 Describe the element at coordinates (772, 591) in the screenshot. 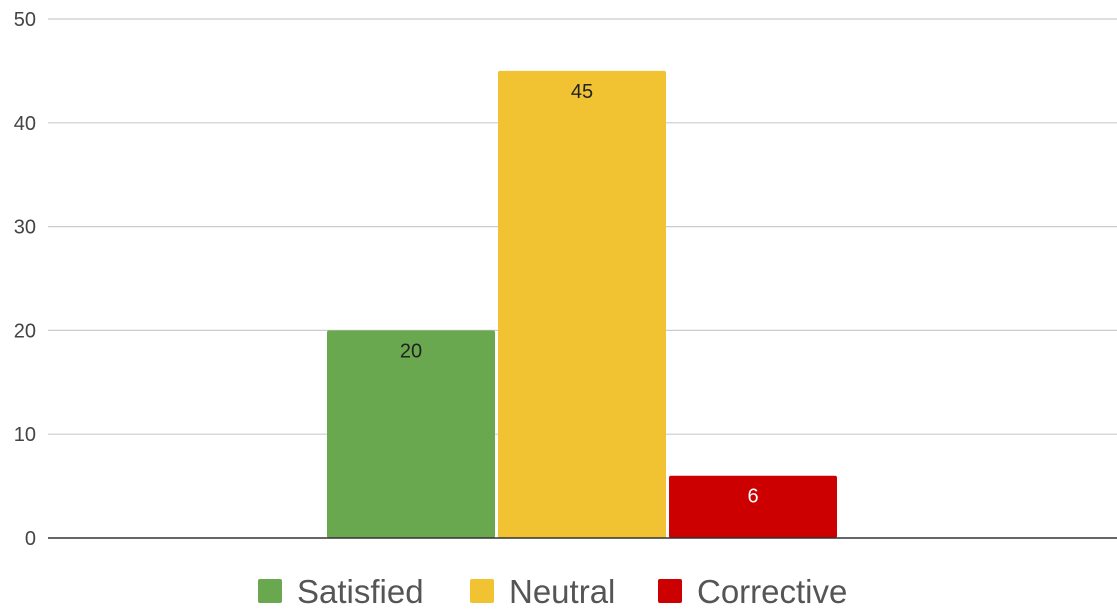

I see `legend-label-corrective: Corrective` at that location.